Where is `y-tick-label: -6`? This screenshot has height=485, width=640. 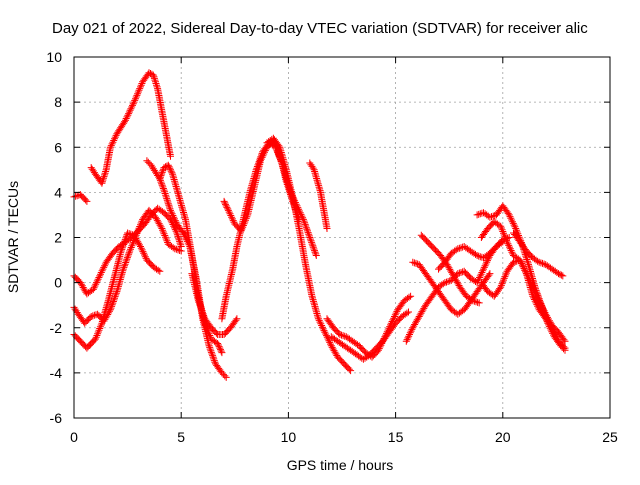 y-tick-label: -6 is located at coordinates (56, 418).